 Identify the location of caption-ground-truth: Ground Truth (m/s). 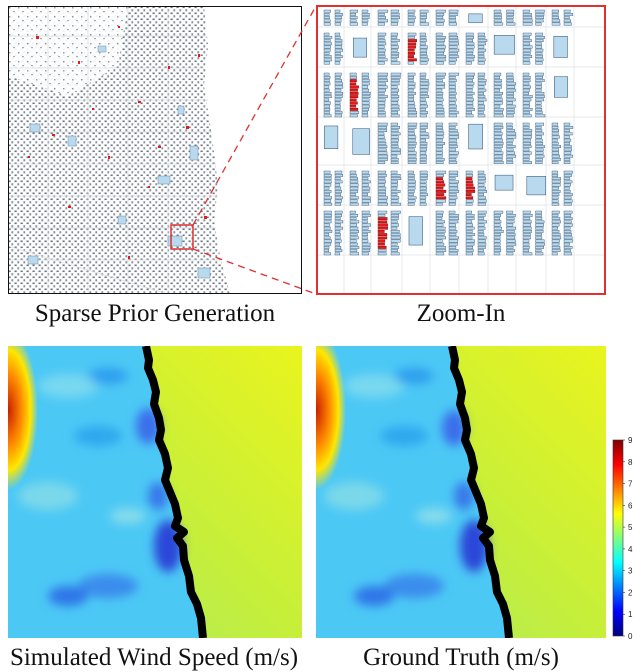
(461, 657).